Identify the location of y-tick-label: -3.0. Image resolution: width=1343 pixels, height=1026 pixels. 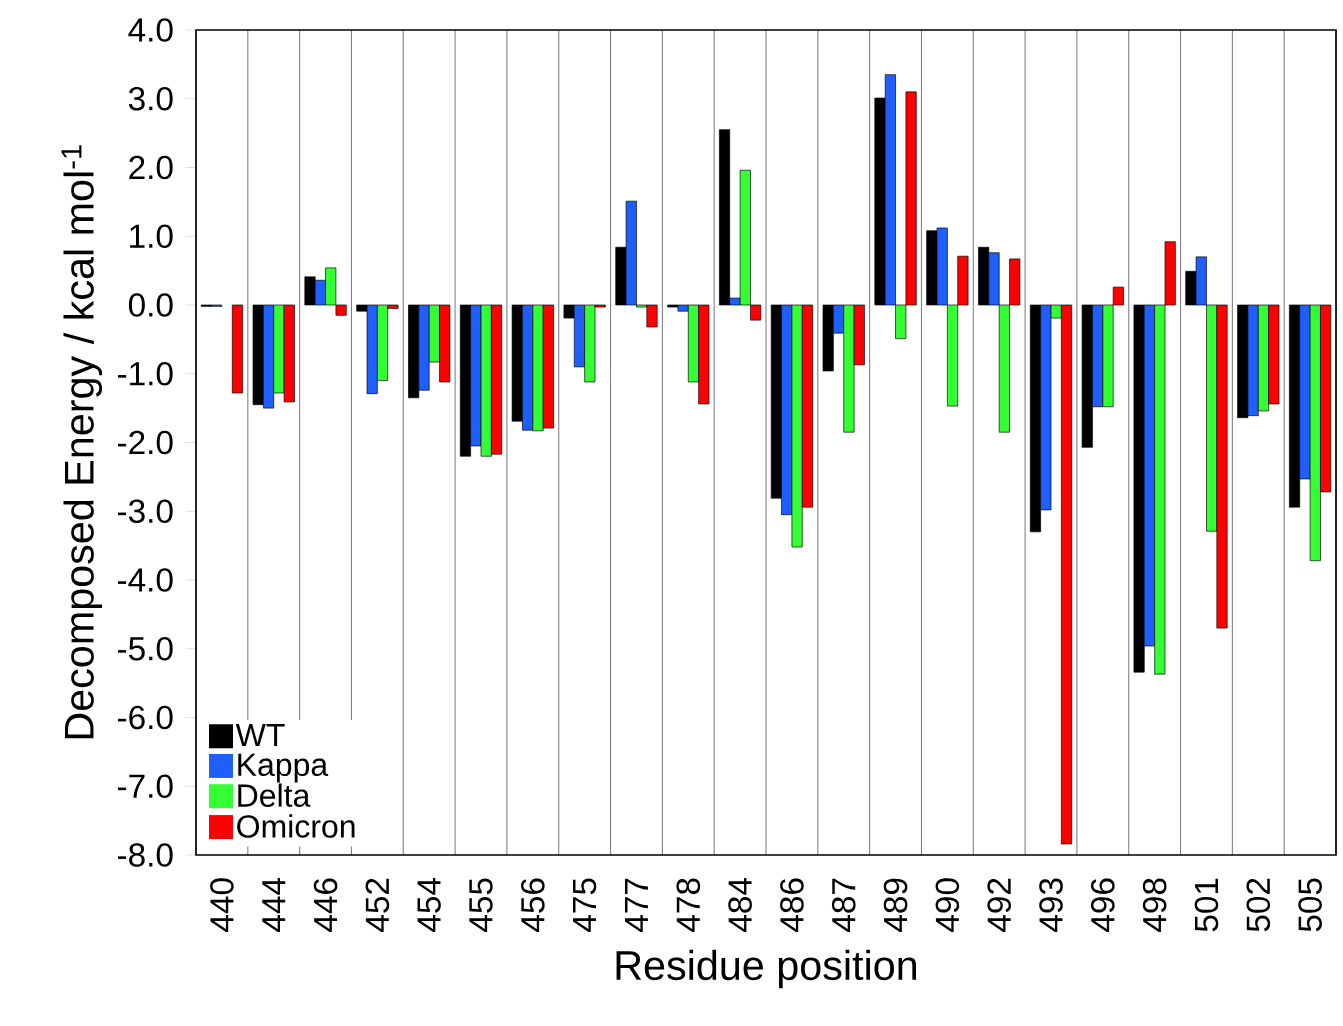
(145, 511).